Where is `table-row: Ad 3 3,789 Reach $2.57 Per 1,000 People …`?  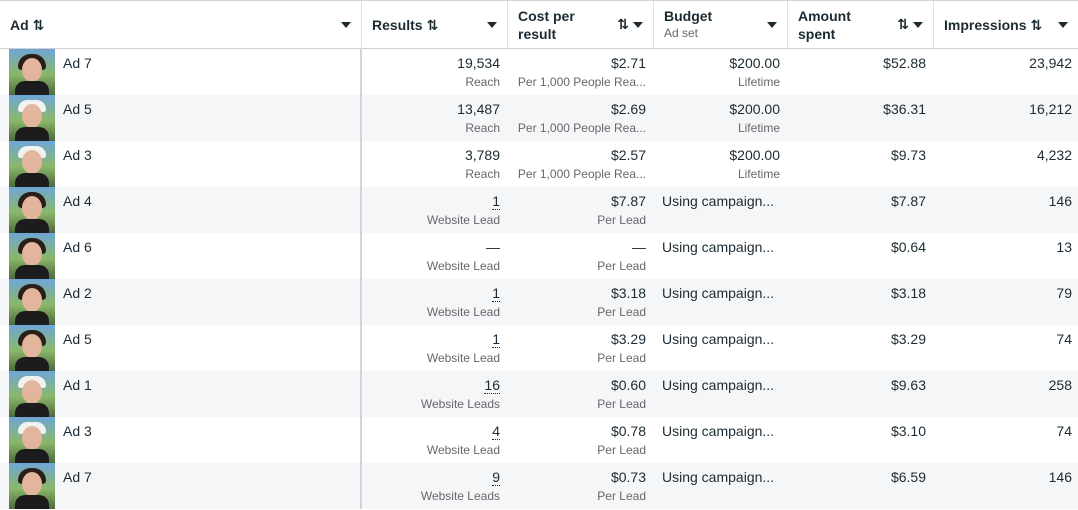
table-row: Ad 3 3,789 Reach $2.57 Per 1,000 People … is located at coordinates (539, 164).